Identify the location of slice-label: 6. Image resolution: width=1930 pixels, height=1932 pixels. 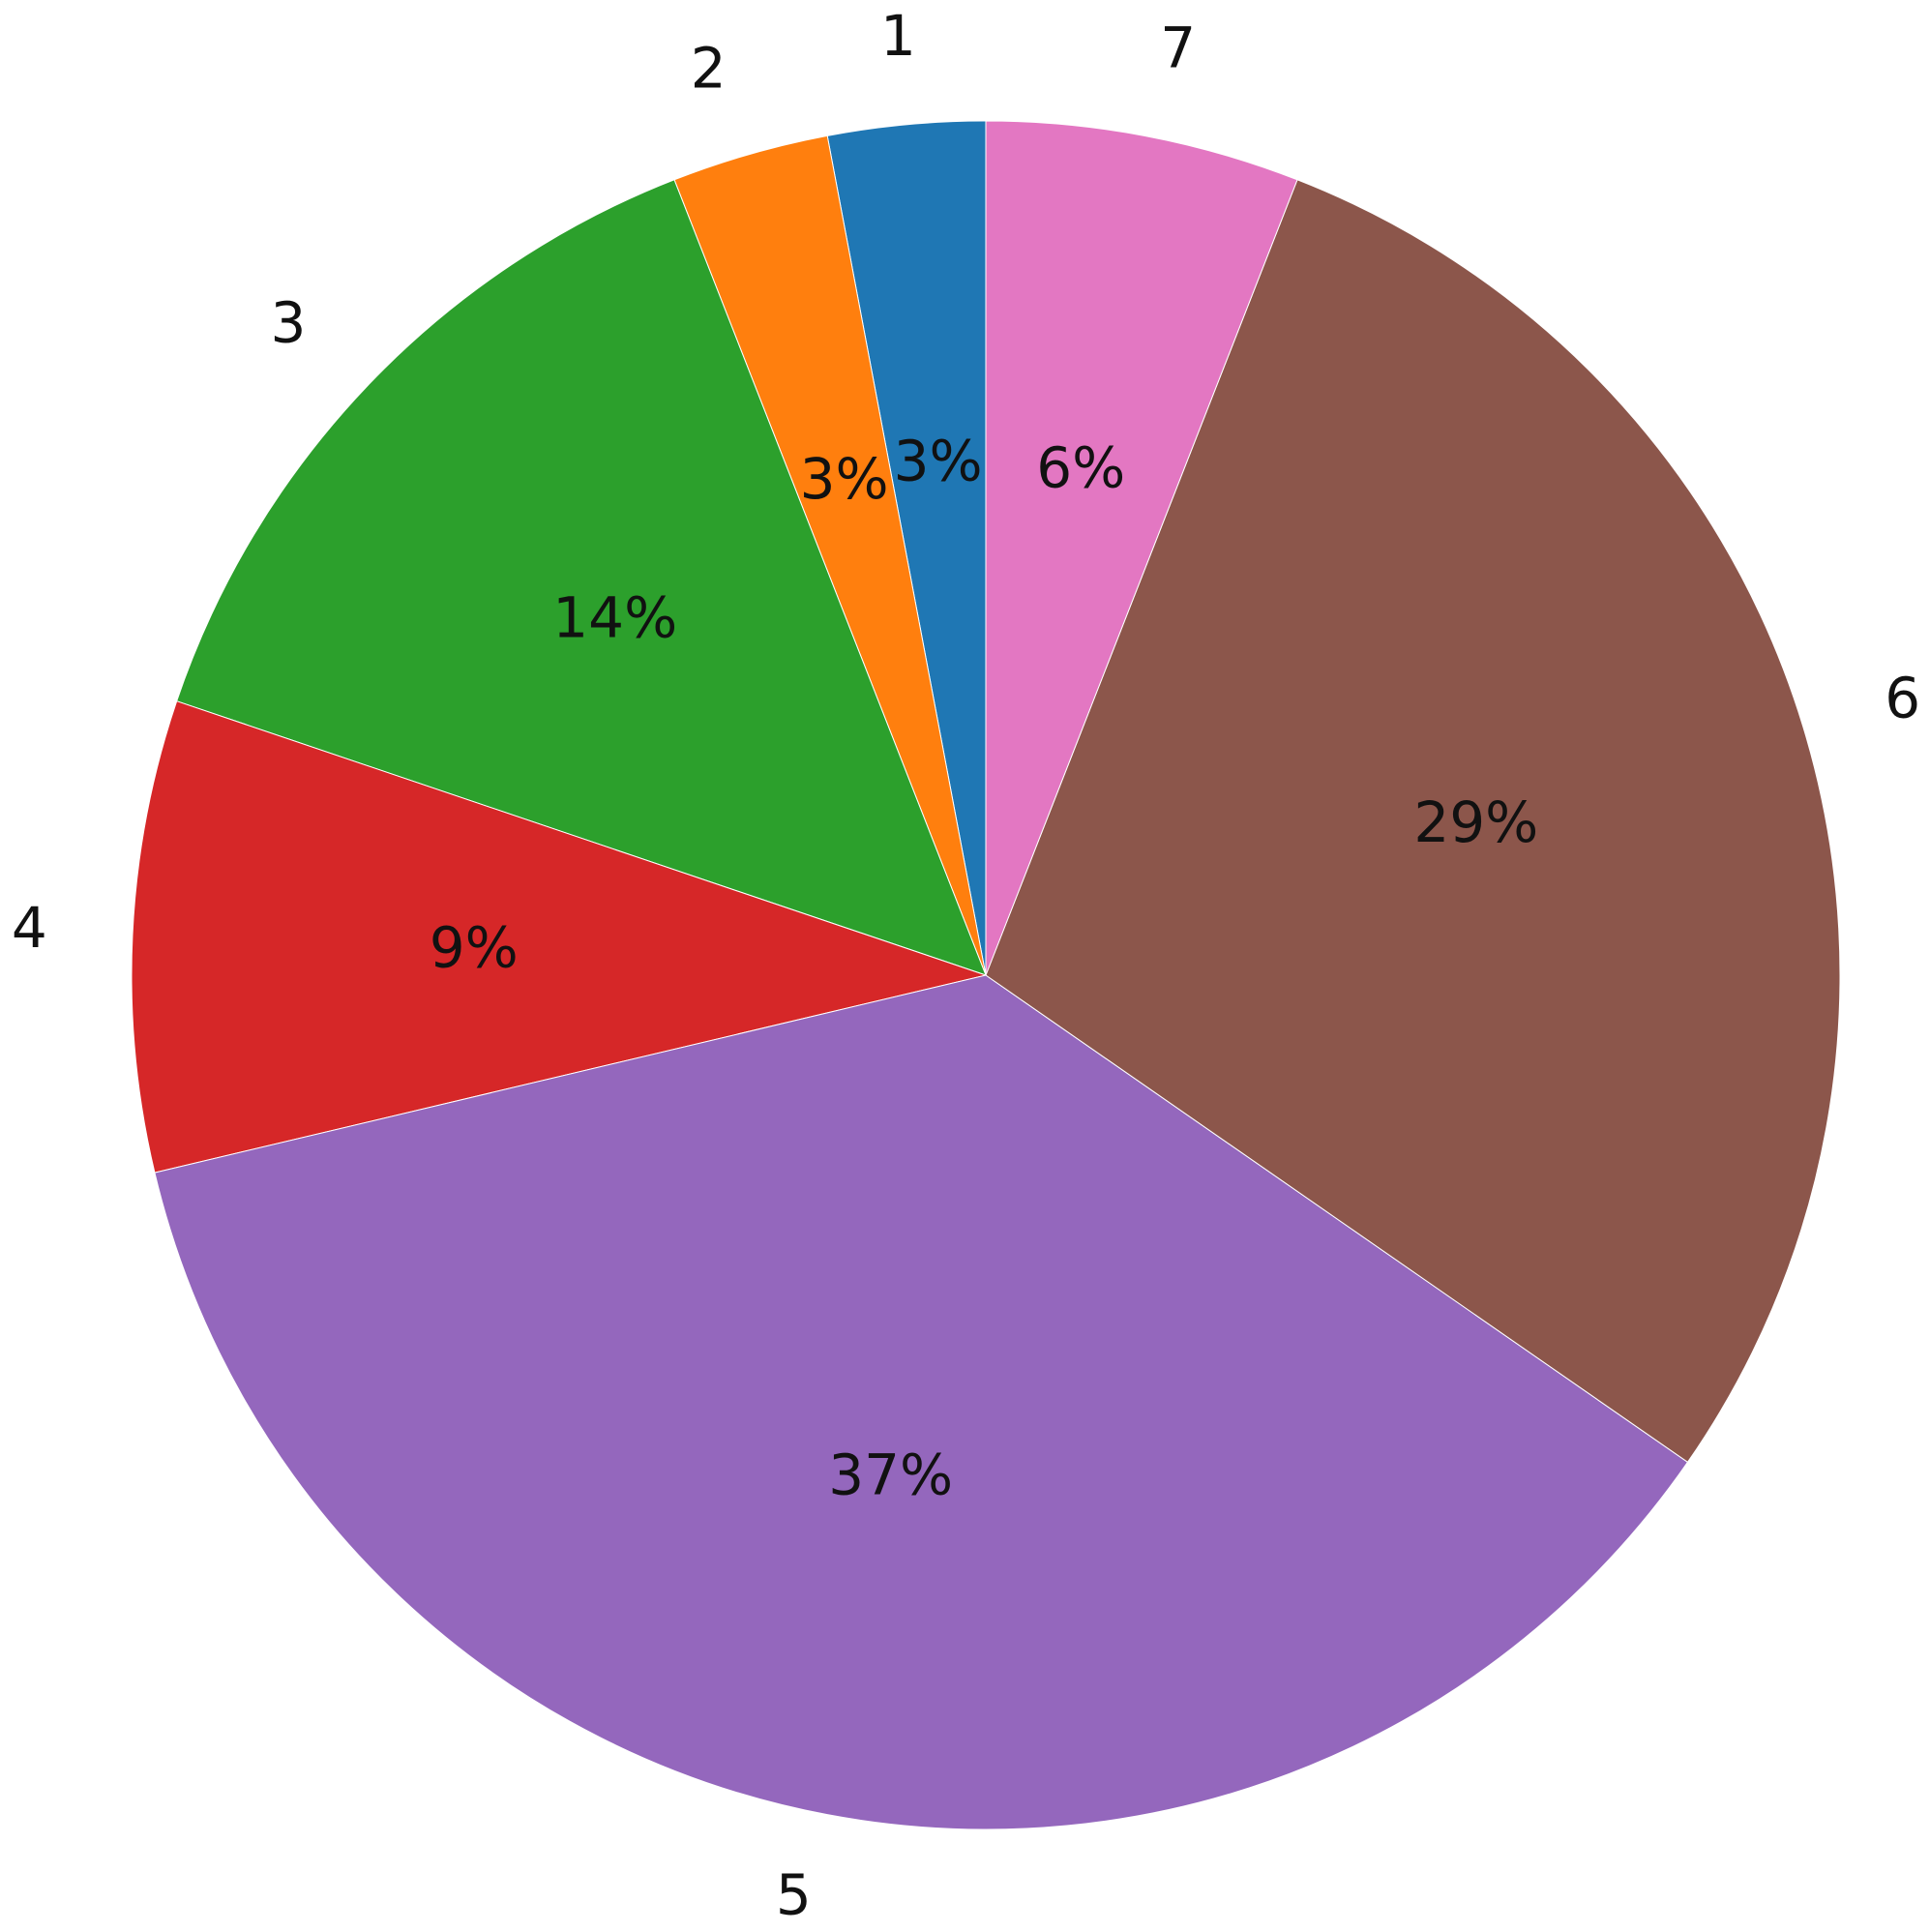
(1902, 697).